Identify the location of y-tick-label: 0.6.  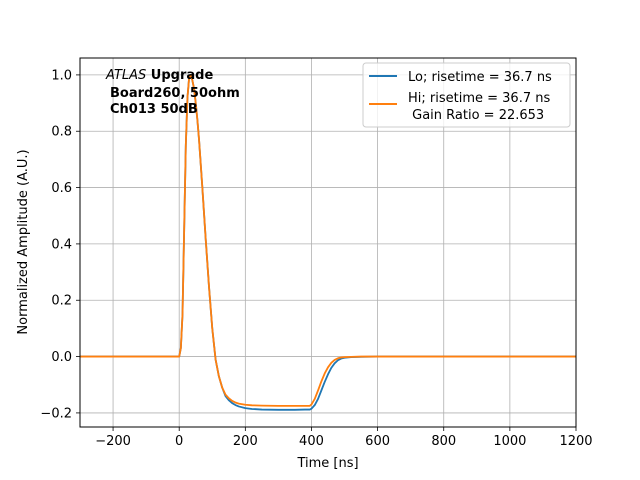
(61, 188).